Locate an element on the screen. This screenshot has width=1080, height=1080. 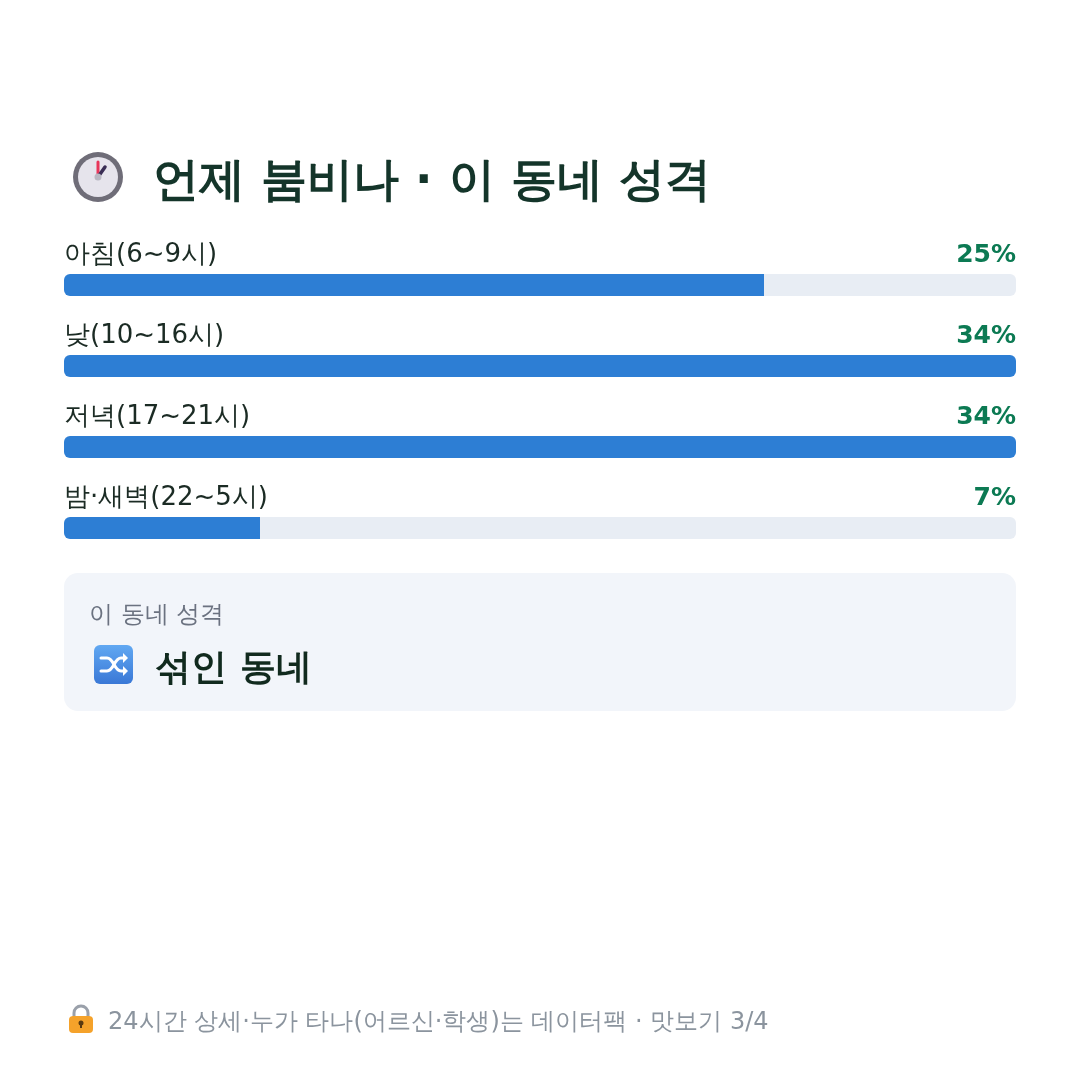
y-tick-label: 저녁(17~21시) is located at coordinates (157, 415).